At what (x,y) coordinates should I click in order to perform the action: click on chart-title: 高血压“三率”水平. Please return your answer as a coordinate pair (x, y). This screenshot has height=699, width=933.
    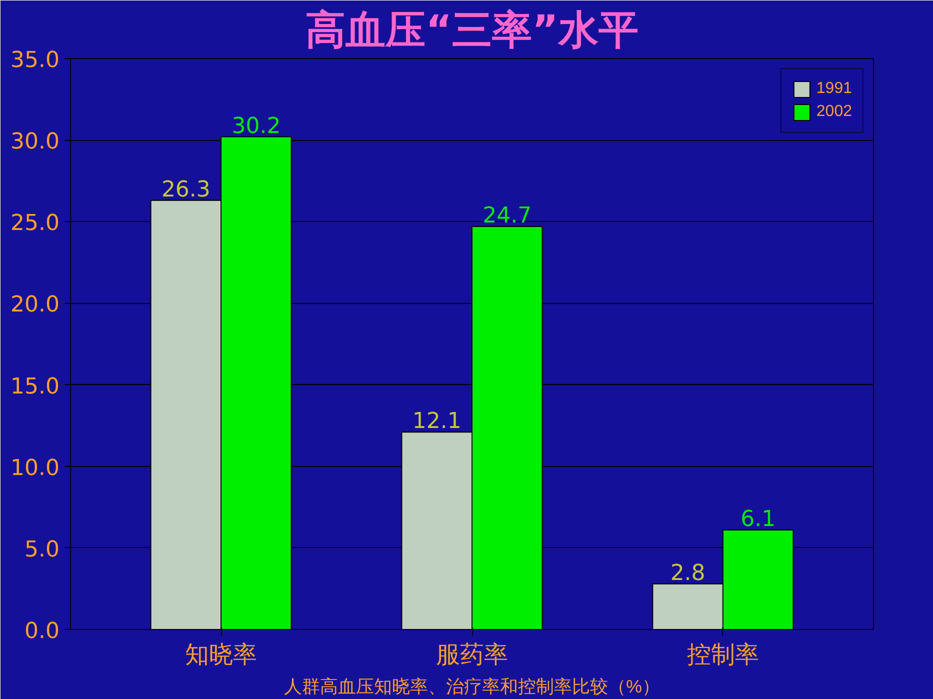
    Looking at the image, I should click on (472, 31).